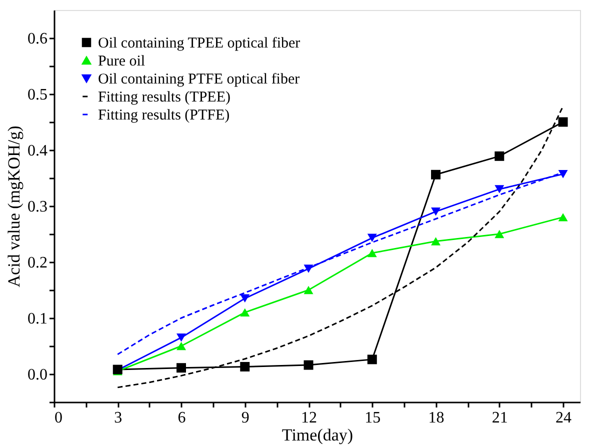 The width and height of the screenshot is (590, 448). I want to click on legend-label: Oil containing TPEE optical fiber, so click(199, 44).